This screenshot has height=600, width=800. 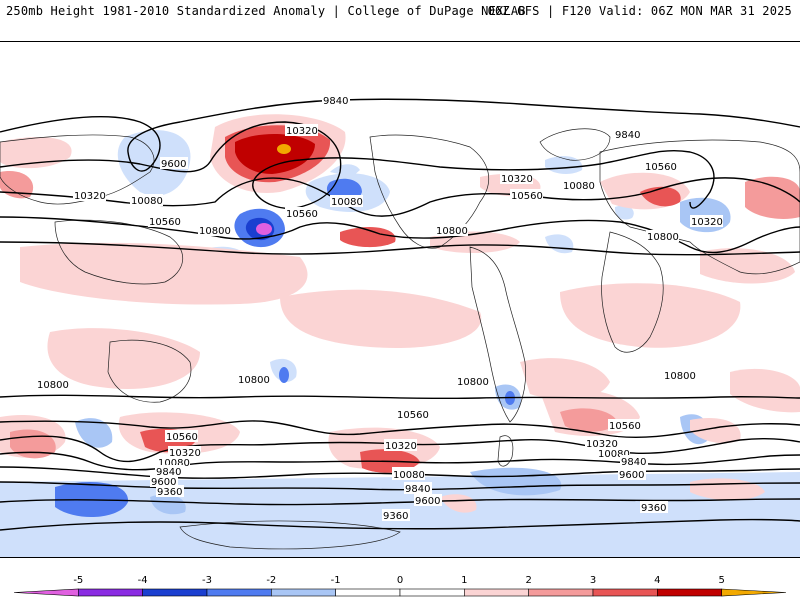 I want to click on colorbar-tick-label: -1, so click(x=336, y=580).